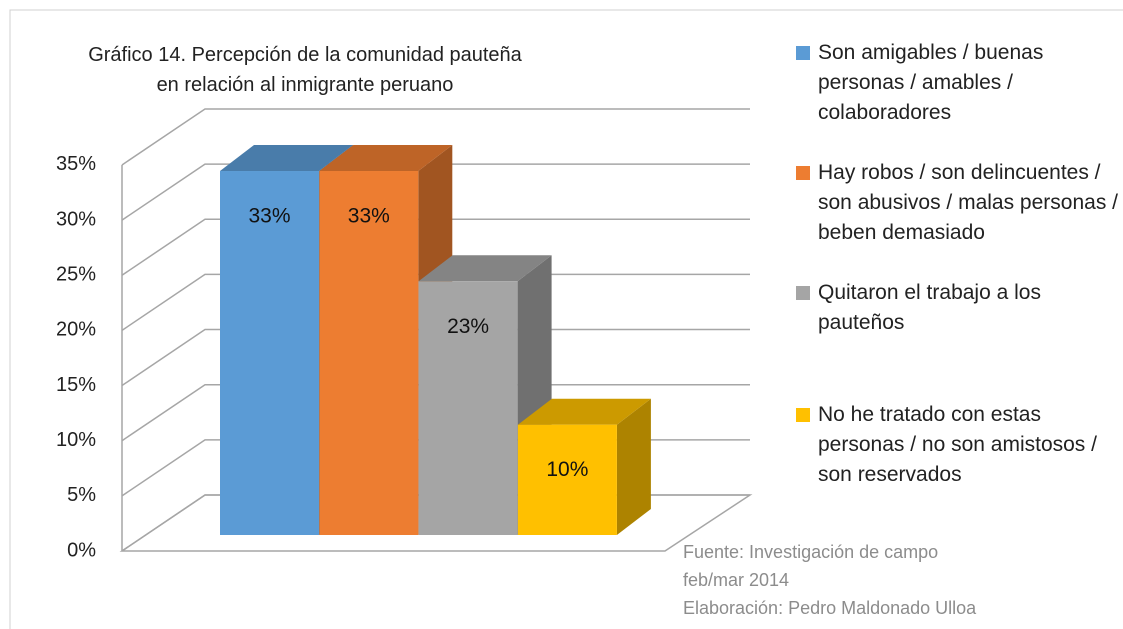 The height and width of the screenshot is (629, 1123). Describe the element at coordinates (76, 164) in the screenshot. I see `y-tick-label: 35%` at that location.